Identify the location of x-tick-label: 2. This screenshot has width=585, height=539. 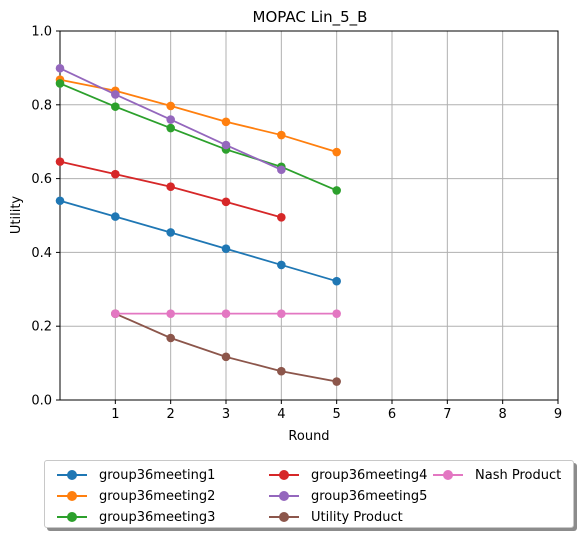
(171, 414).